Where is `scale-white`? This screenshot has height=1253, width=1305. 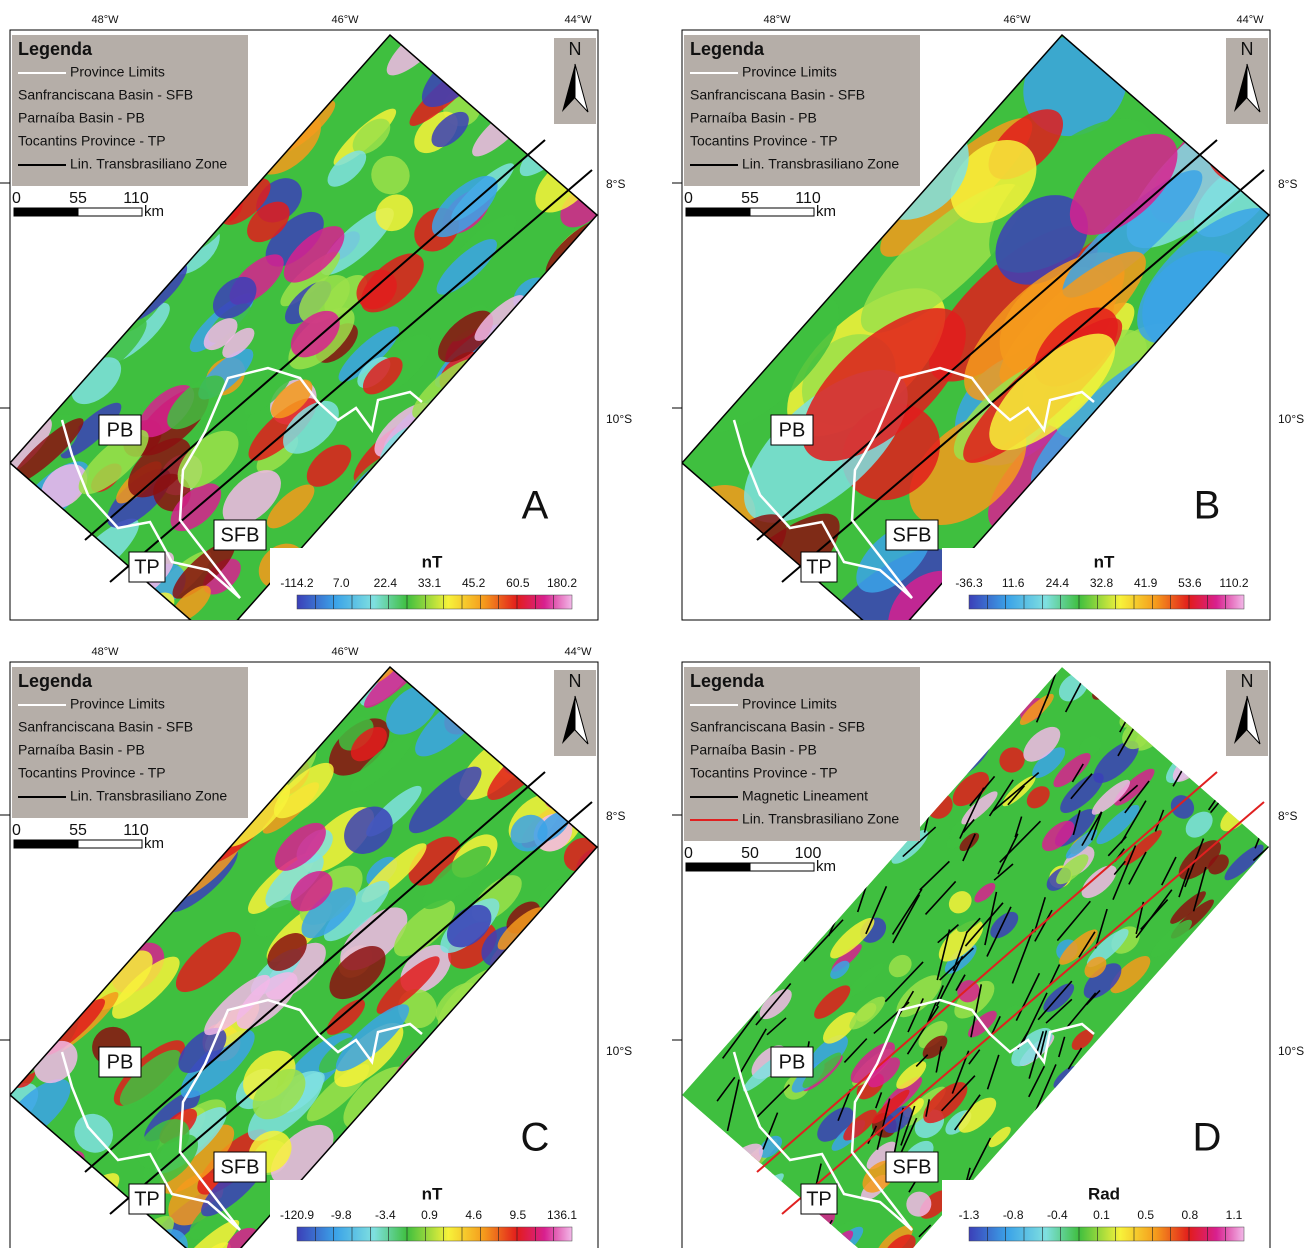
scale-white is located at coordinates (110, 212).